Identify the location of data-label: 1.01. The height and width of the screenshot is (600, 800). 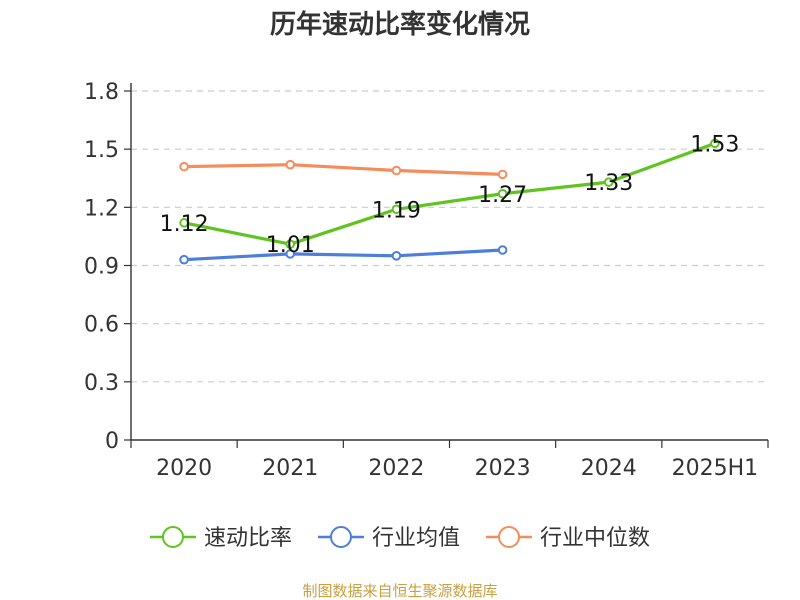
(290, 245).